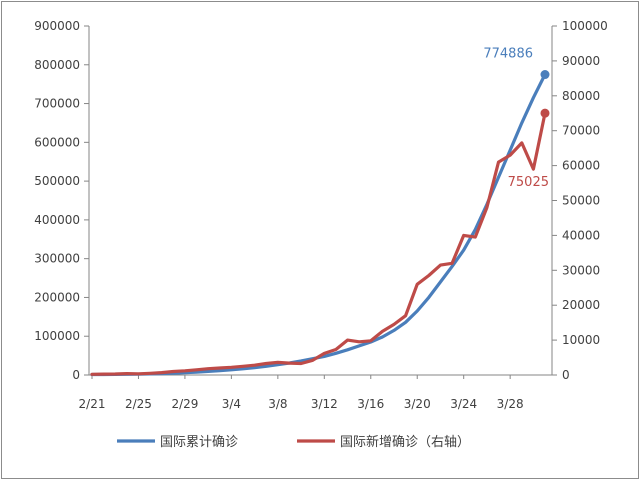 Image resolution: width=640 pixels, height=484 pixels. I want to click on left-y-tick-label: 600000, so click(57, 142).